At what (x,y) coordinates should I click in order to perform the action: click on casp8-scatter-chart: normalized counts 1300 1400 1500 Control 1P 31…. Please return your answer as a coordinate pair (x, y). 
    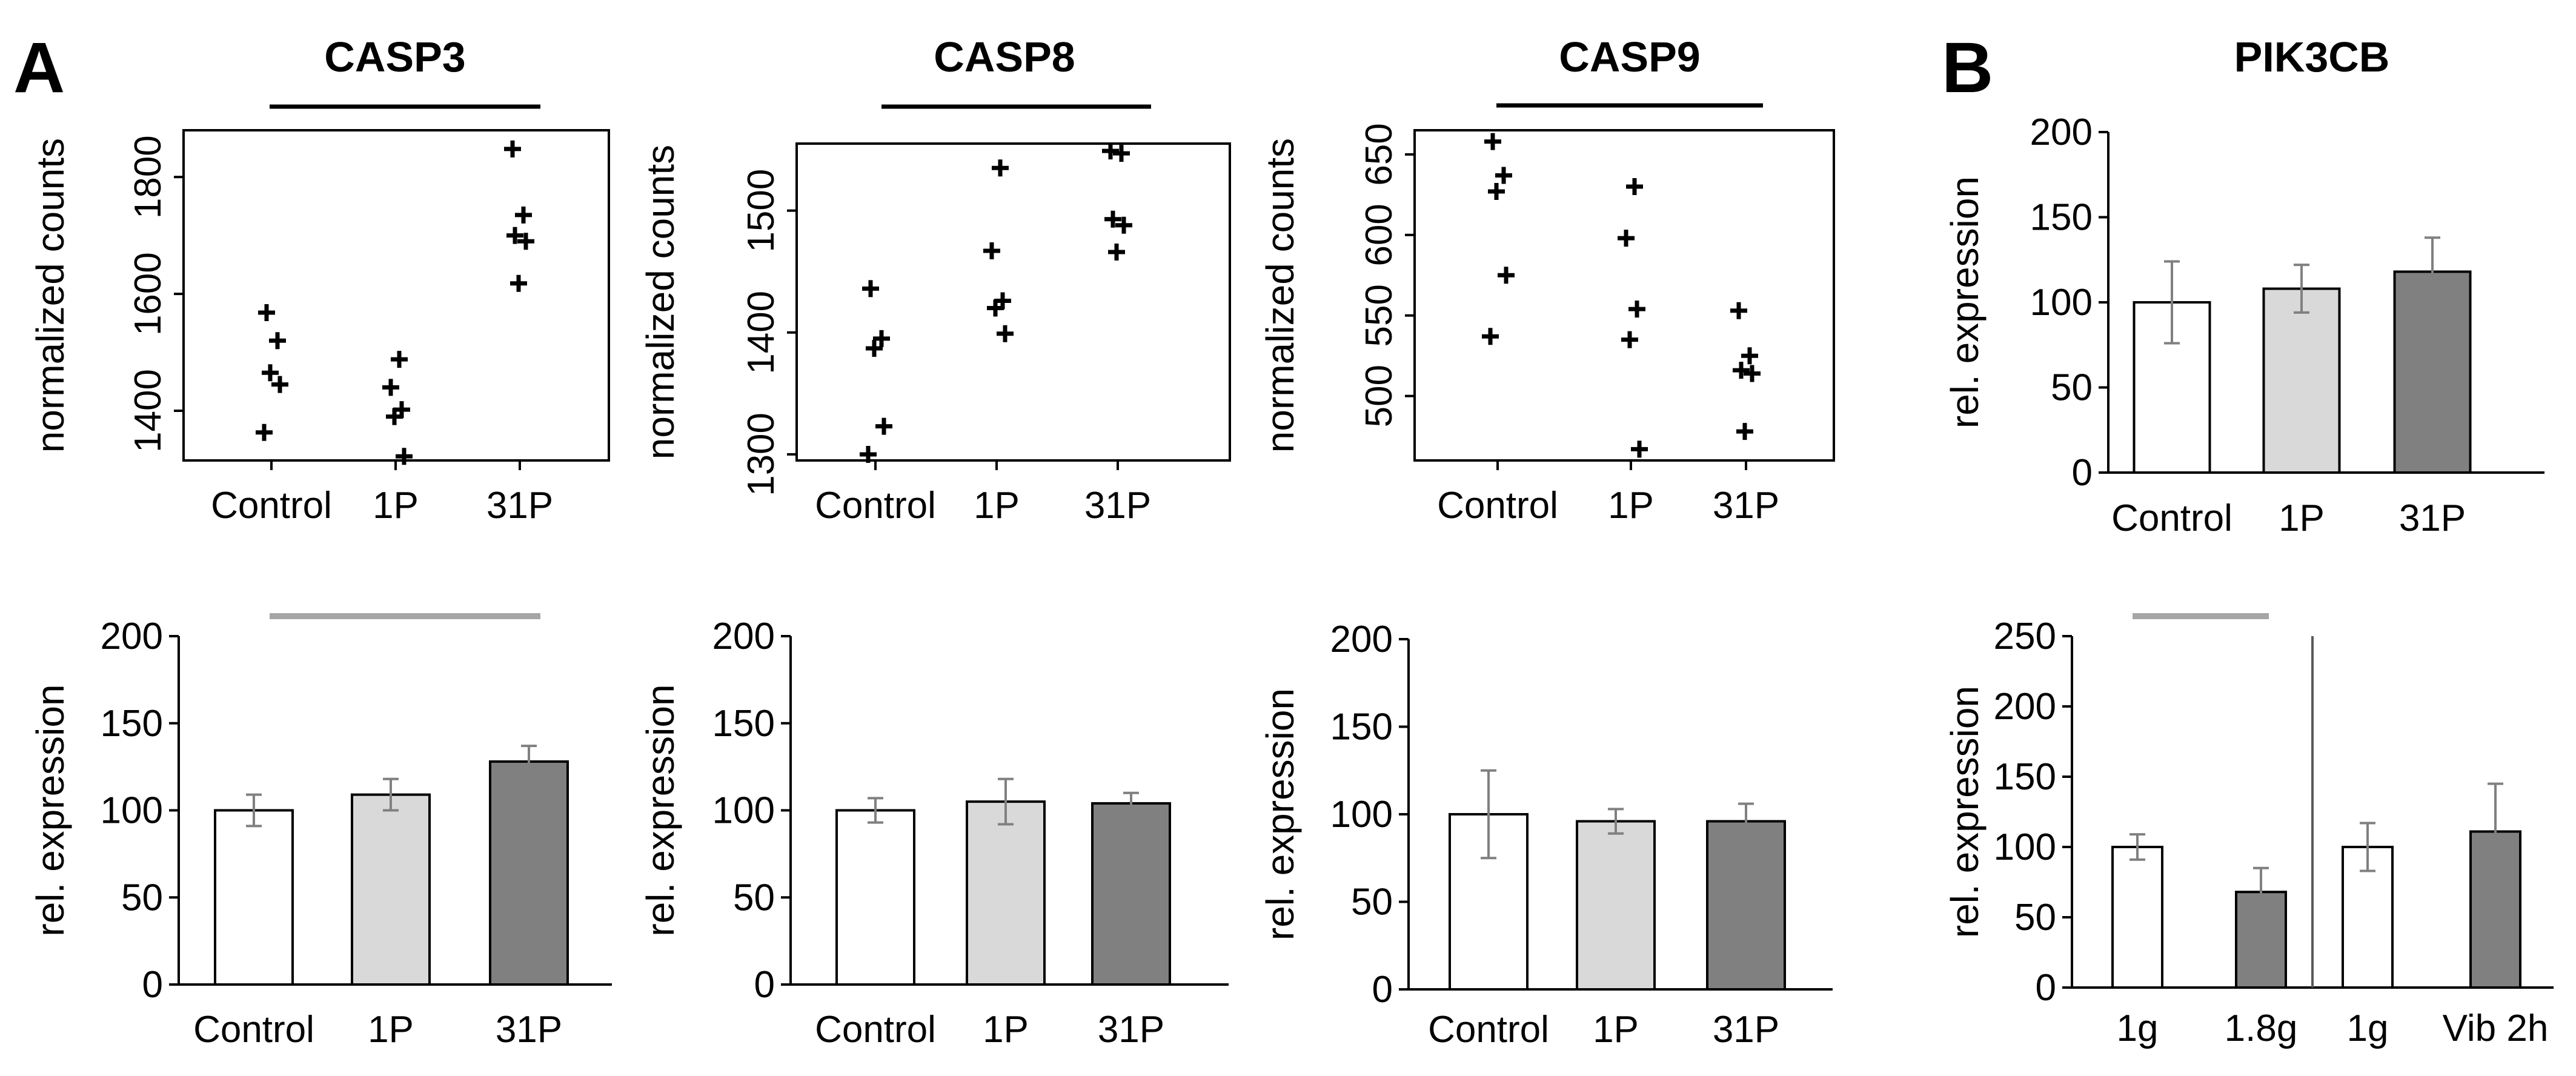
    Looking at the image, I should click on (935, 334).